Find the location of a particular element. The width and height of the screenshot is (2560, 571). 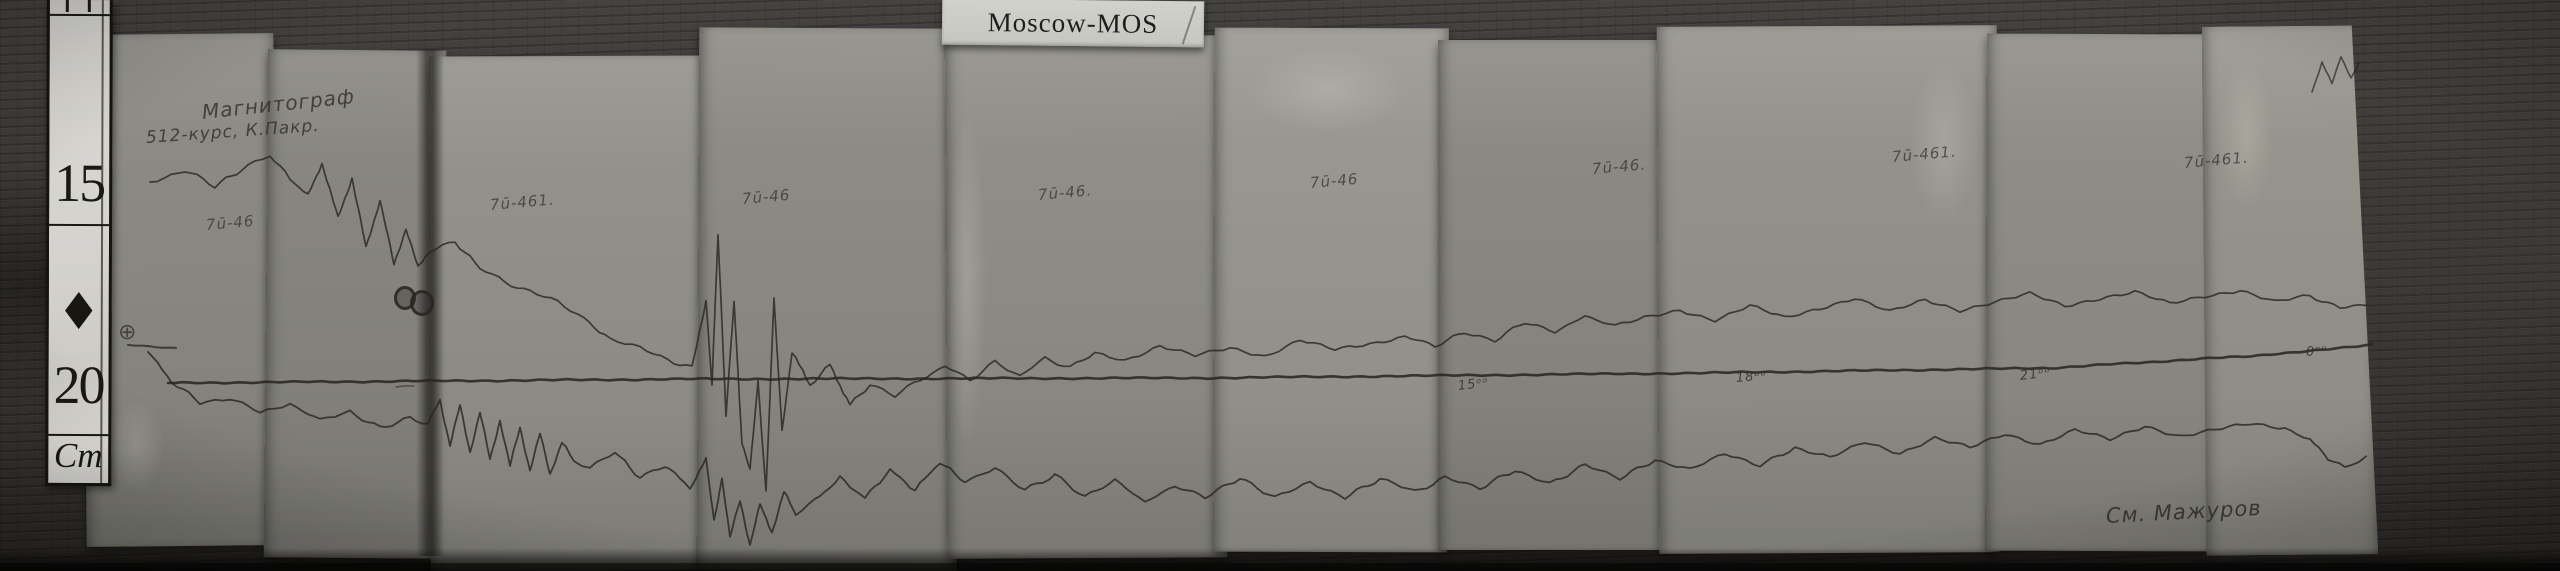

diamond-icon: ◆ is located at coordinates (78, 307).